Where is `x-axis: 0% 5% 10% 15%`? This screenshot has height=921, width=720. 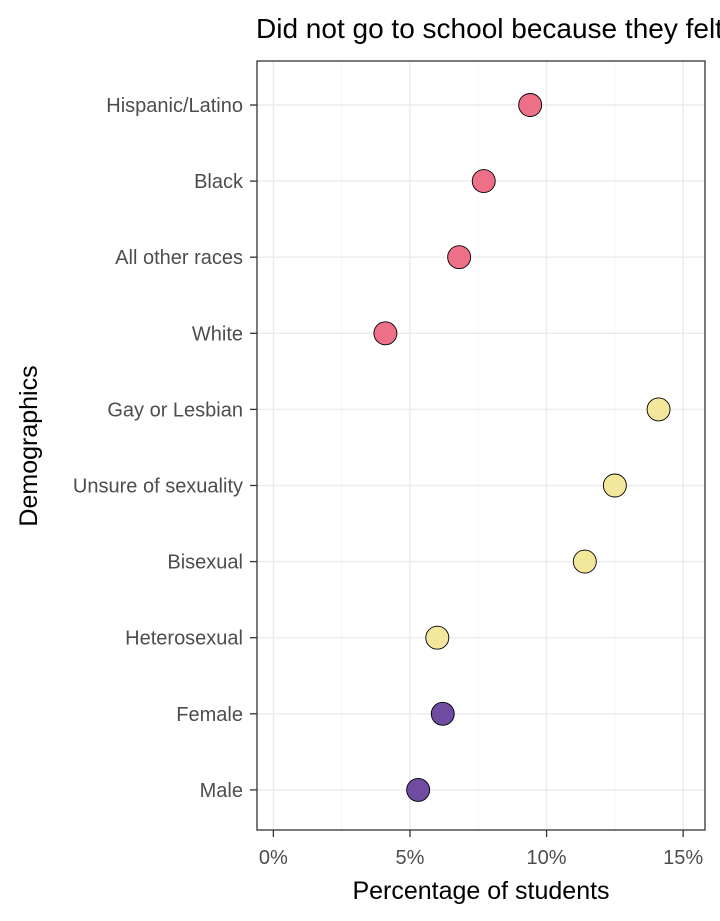 x-axis: 0% 5% 10% 15% is located at coordinates (481, 849).